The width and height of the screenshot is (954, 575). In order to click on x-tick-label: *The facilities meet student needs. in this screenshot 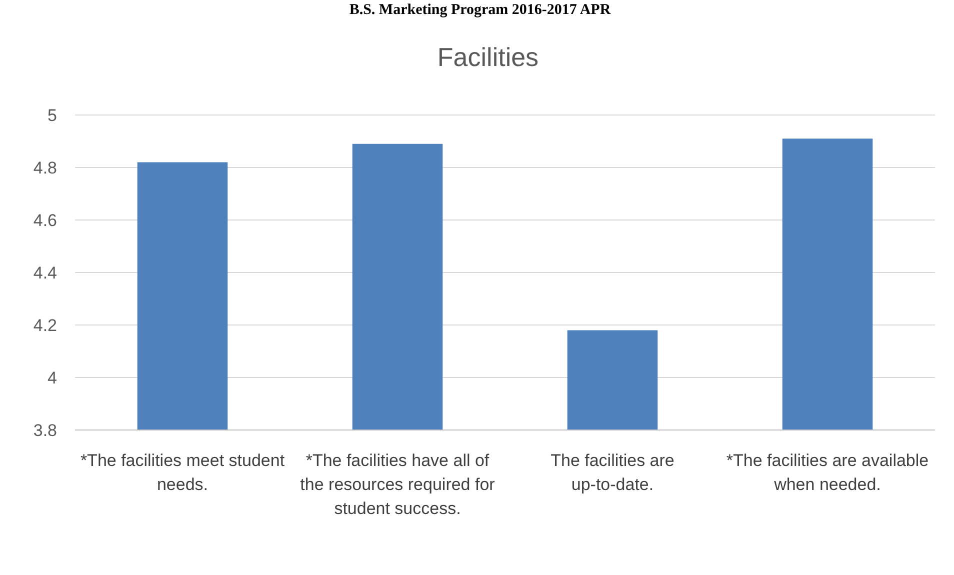, I will do `click(182, 472)`.